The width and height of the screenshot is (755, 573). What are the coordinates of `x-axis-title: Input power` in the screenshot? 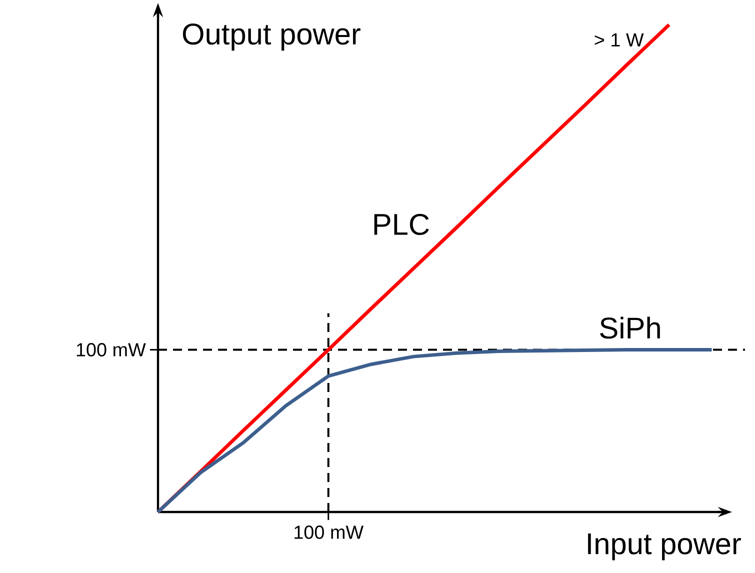 It's located at (664, 547).